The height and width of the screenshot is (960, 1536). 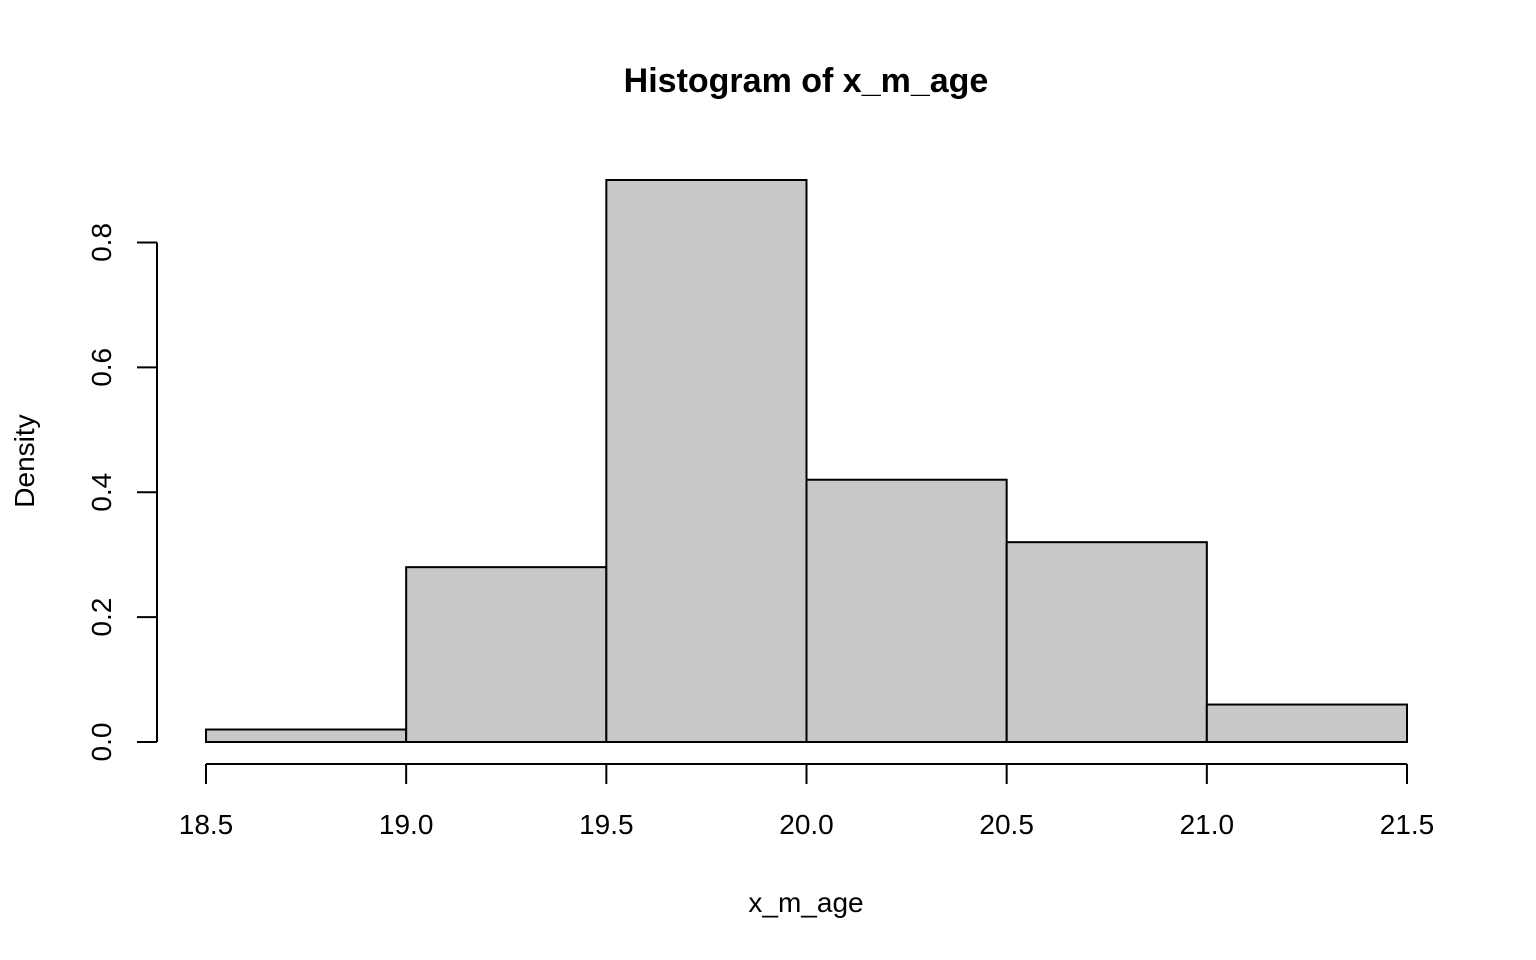 I want to click on x-axis-label: x_m_age, so click(x=805, y=902).